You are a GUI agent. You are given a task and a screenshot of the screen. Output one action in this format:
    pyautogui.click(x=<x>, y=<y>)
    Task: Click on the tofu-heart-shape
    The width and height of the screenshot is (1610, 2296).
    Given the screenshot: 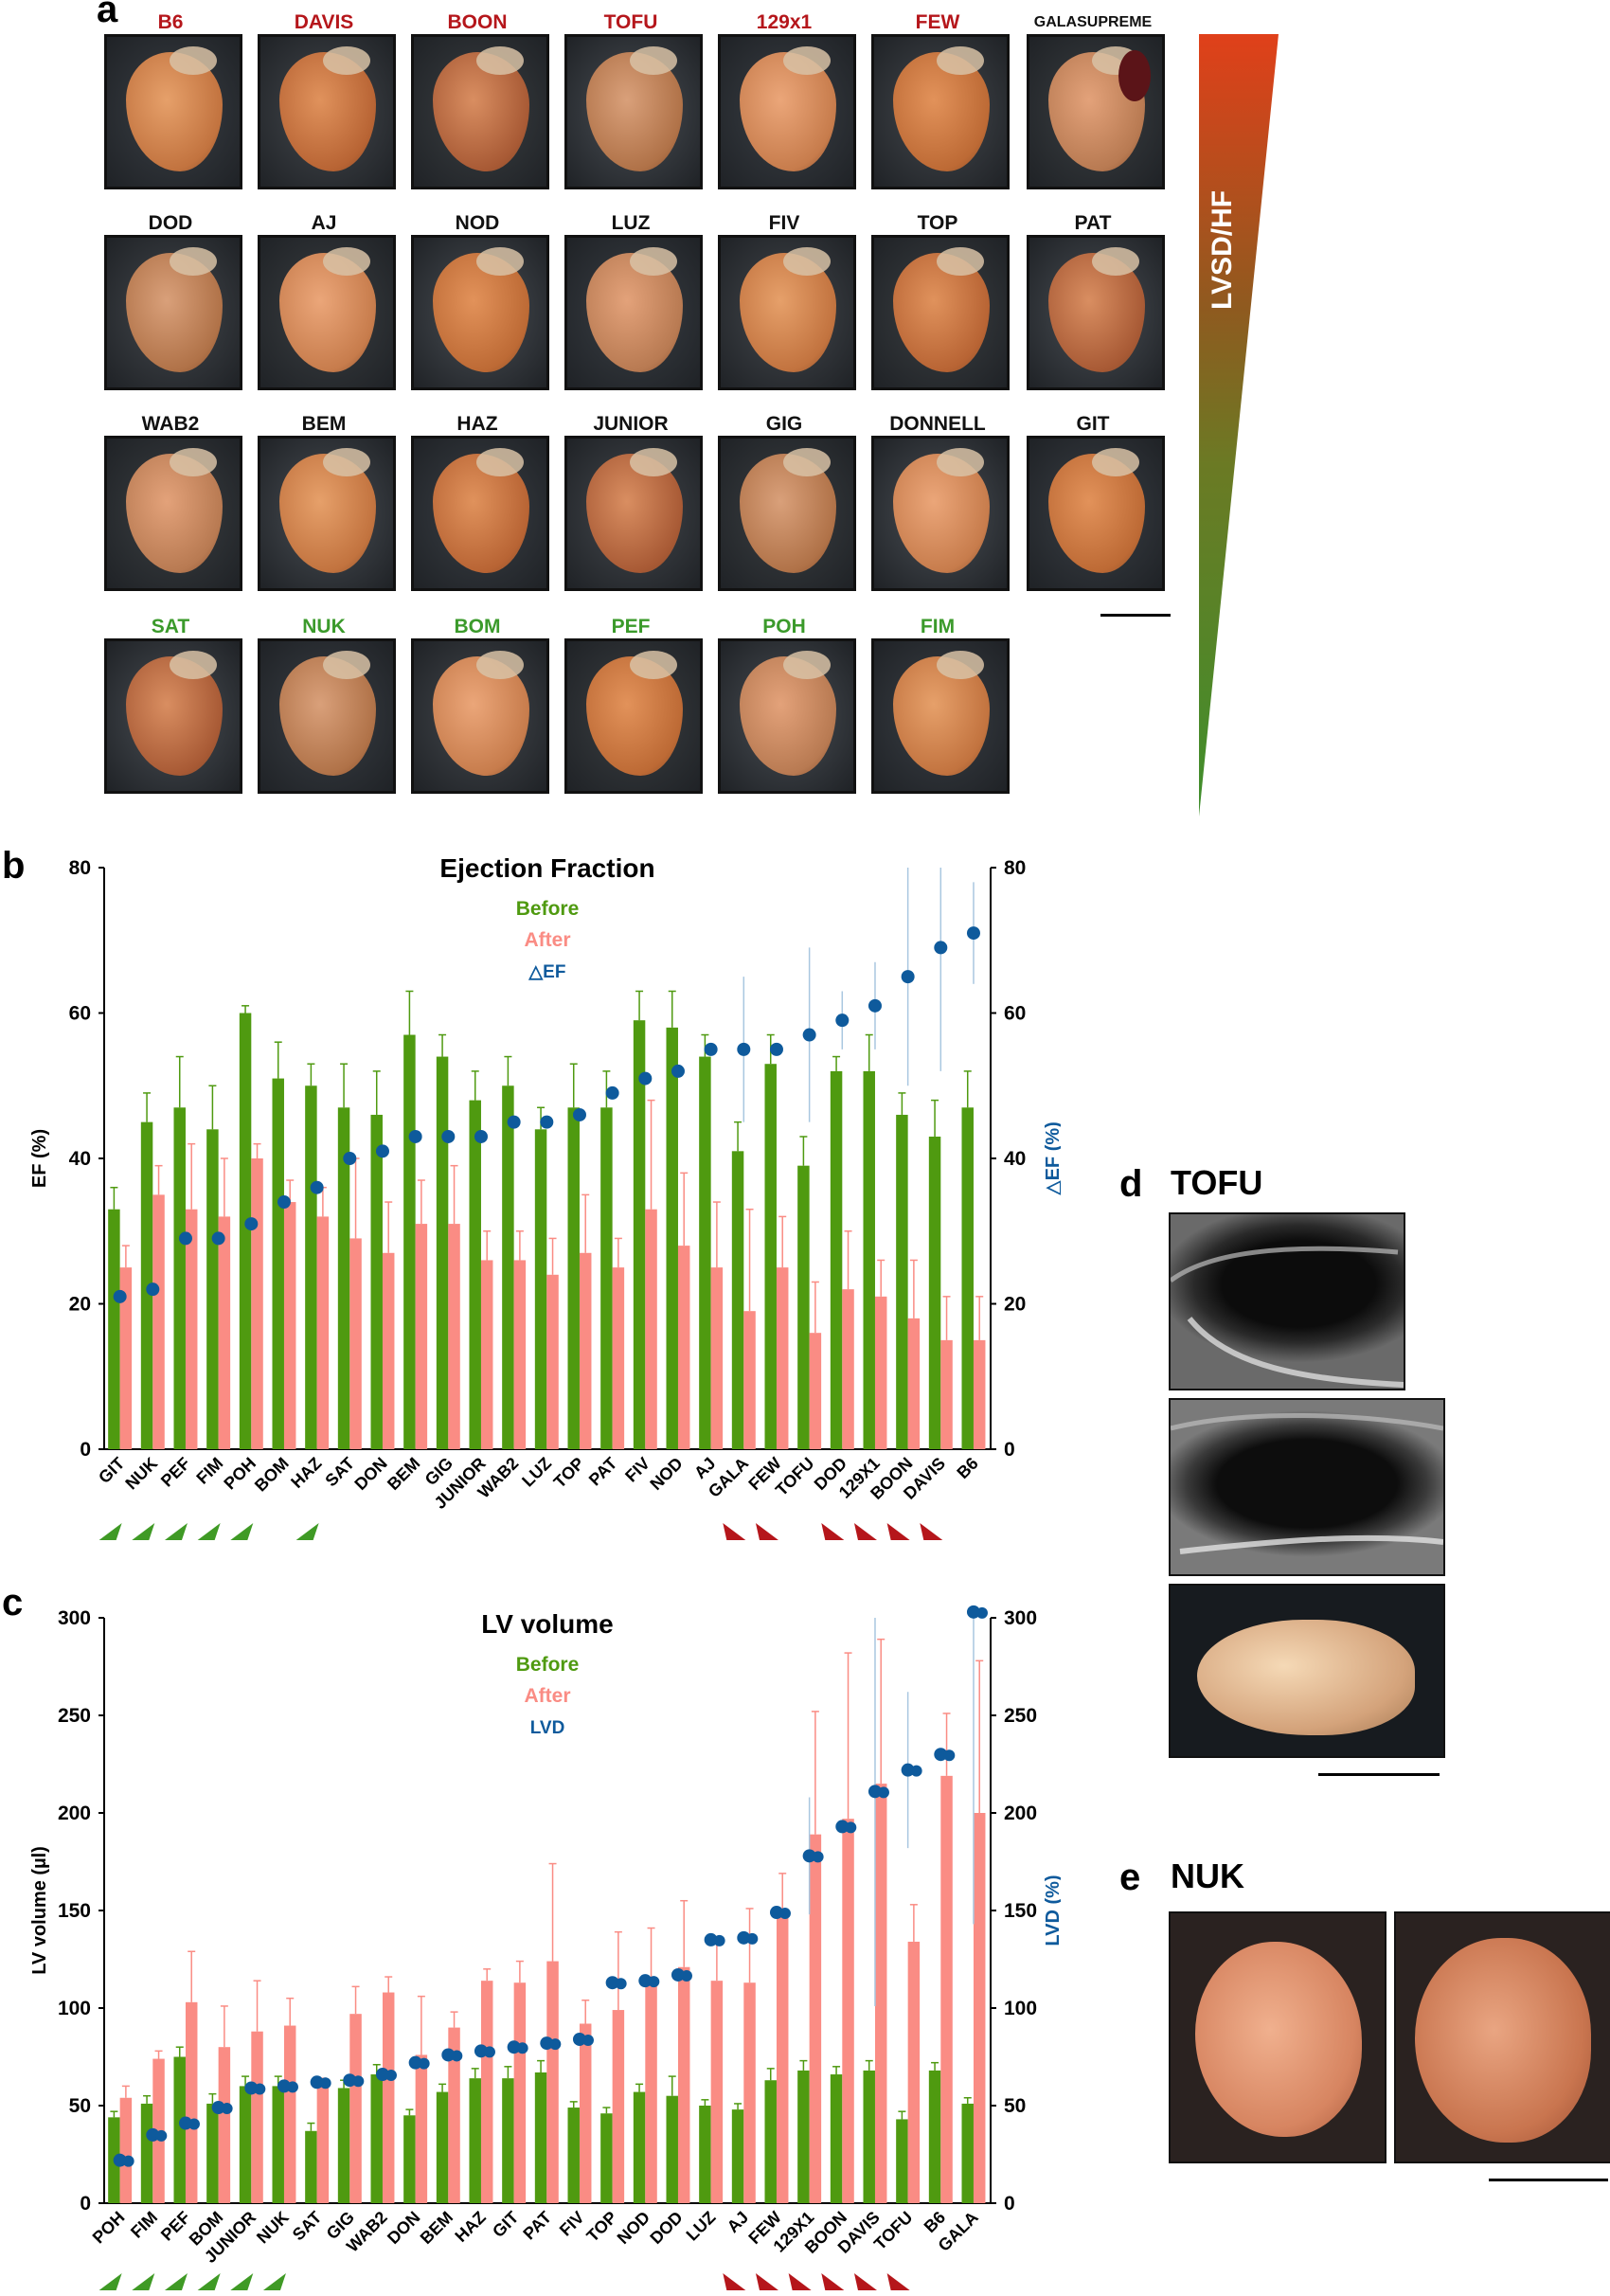 What is the action you would take?
    pyautogui.click(x=1306, y=1677)
    